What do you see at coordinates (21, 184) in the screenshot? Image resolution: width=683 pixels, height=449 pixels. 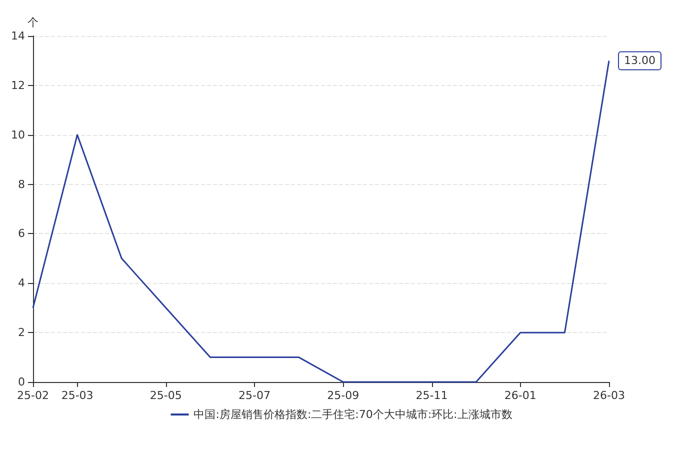 I see `y-tick-label: 8` at bounding box center [21, 184].